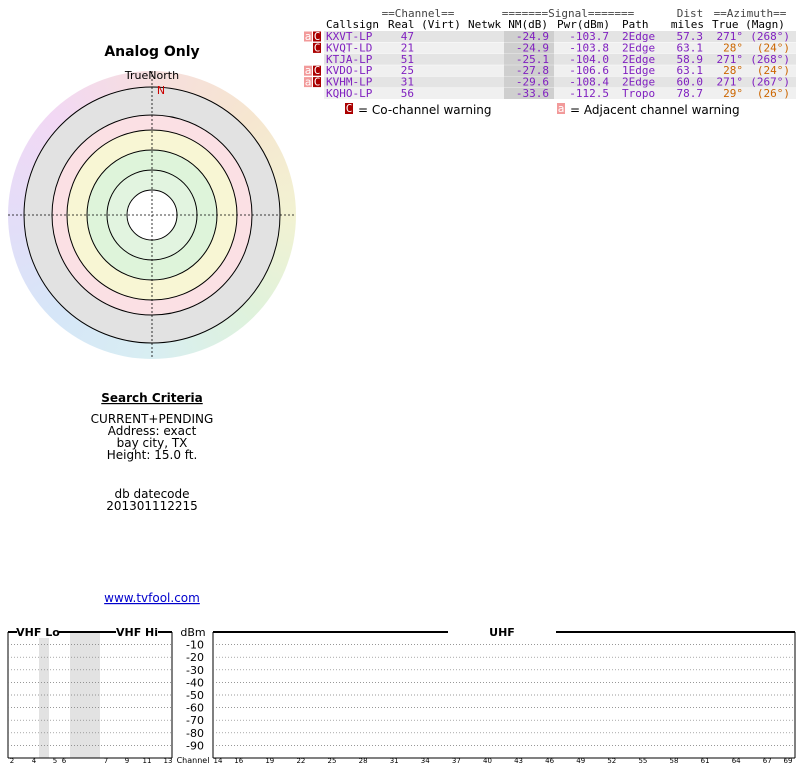 Image resolution: width=800 pixels, height=768 pixels. I want to click on vhf-channel-label: 5, so click(55, 761).